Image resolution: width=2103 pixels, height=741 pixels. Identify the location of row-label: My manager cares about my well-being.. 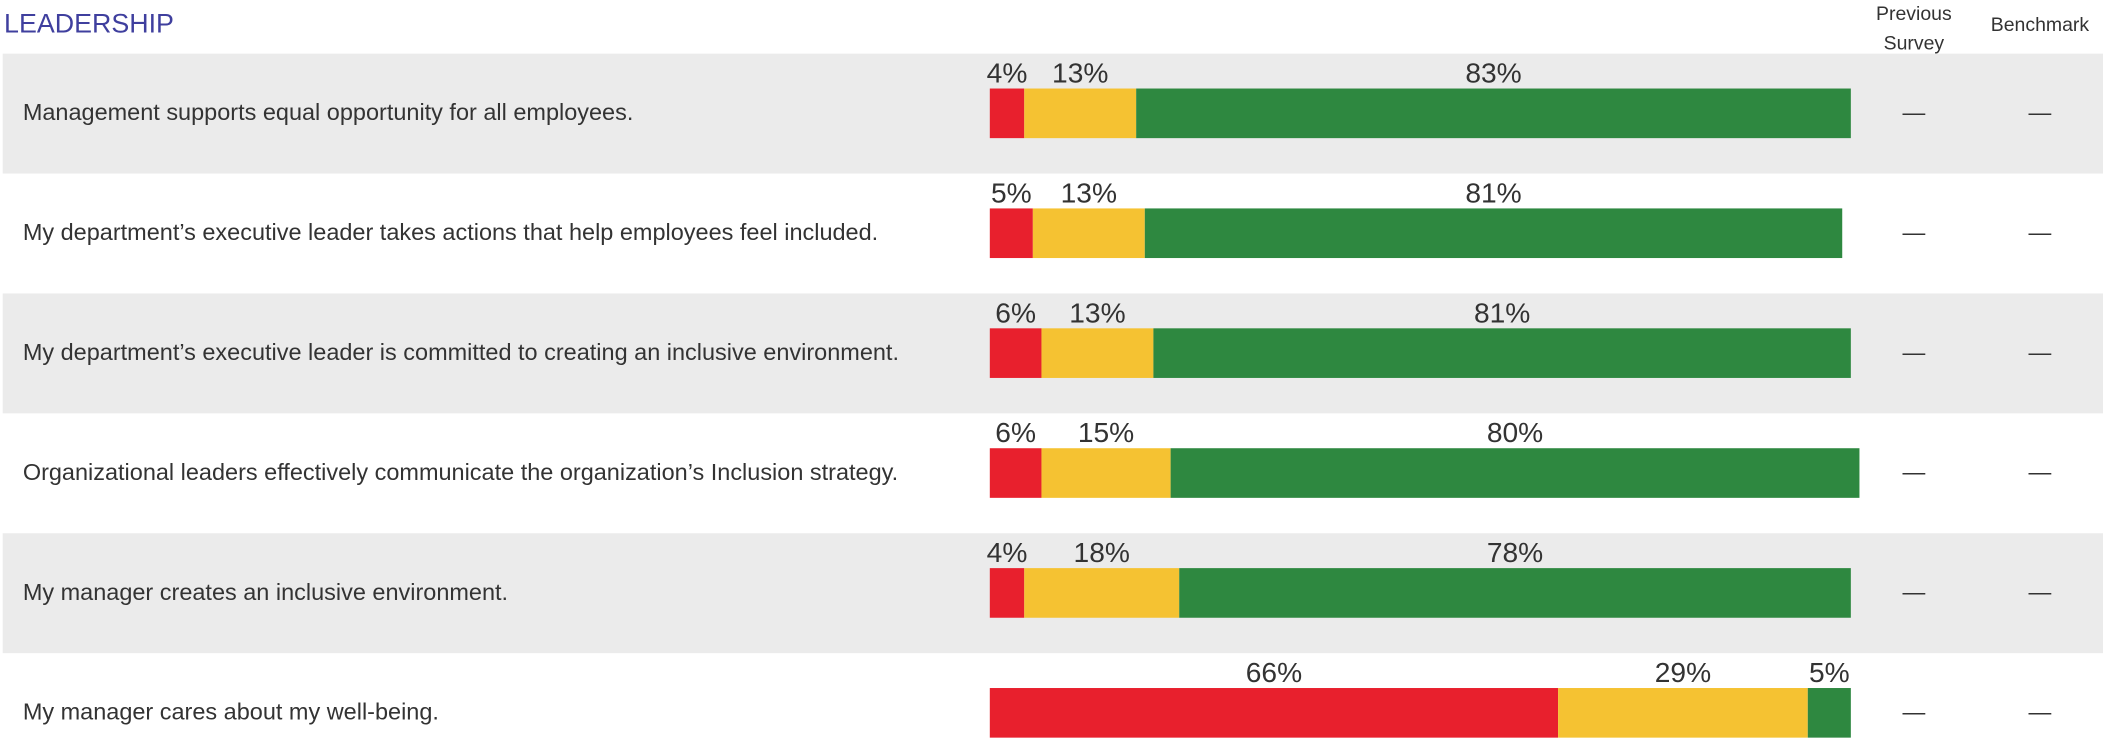
(231, 712).